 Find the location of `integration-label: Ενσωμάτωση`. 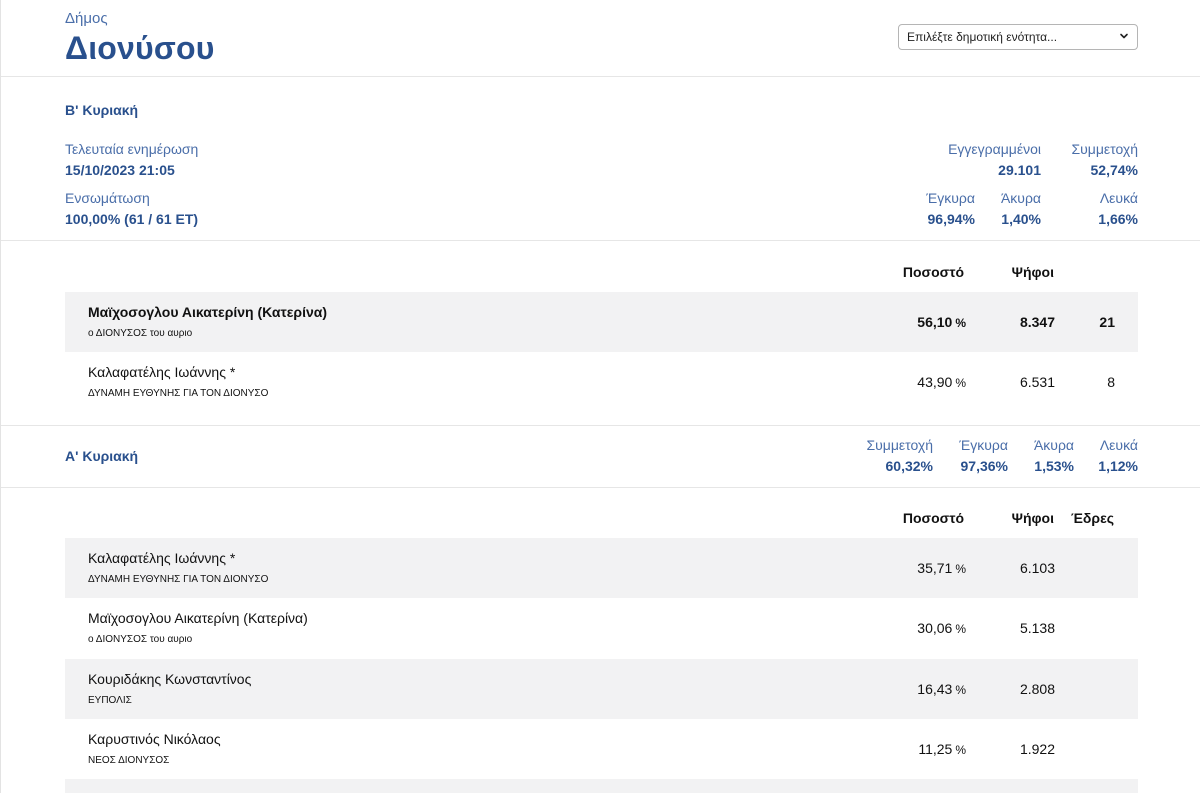

integration-label: Ενσωμάτωση is located at coordinates (107, 198).